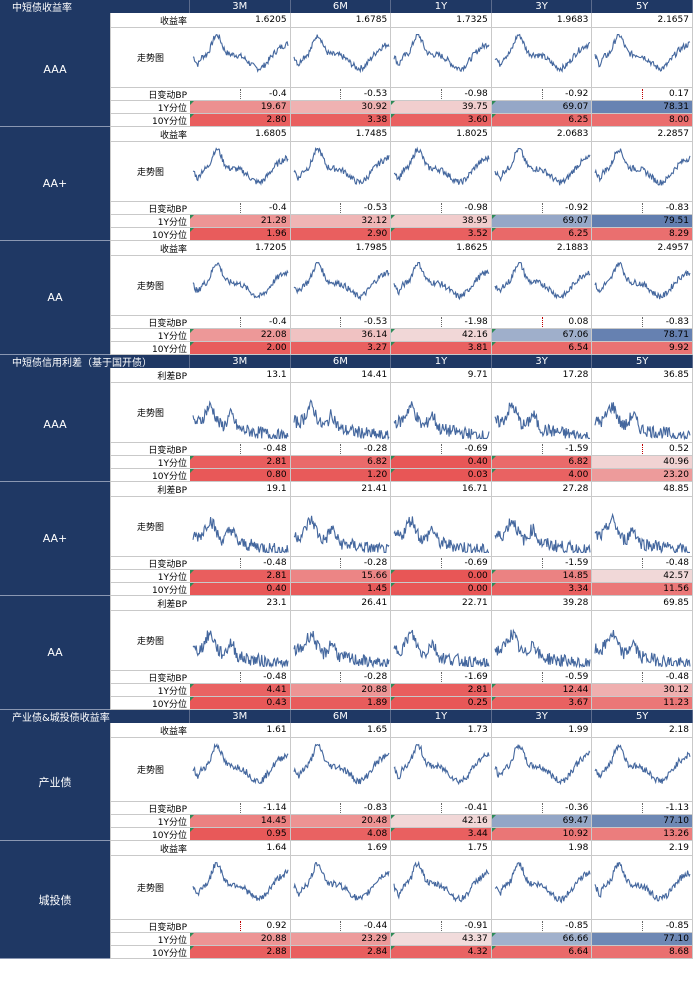 The width and height of the screenshot is (697, 992). Describe the element at coordinates (55, 298) in the screenshot. I see `group-label: AA` at that location.